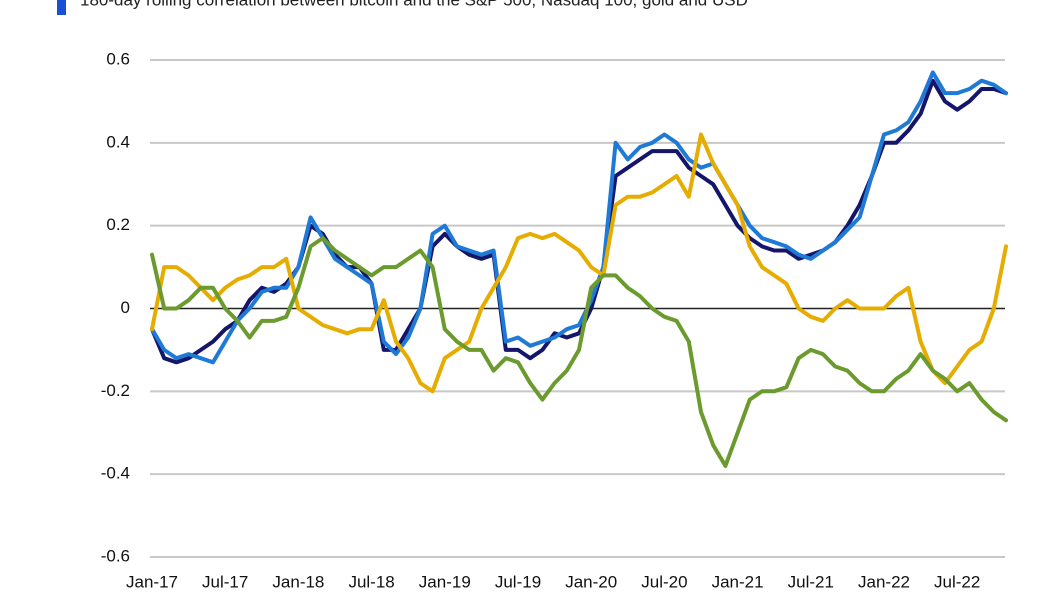  I want to click on y-tick-label: 0, so click(125, 307).